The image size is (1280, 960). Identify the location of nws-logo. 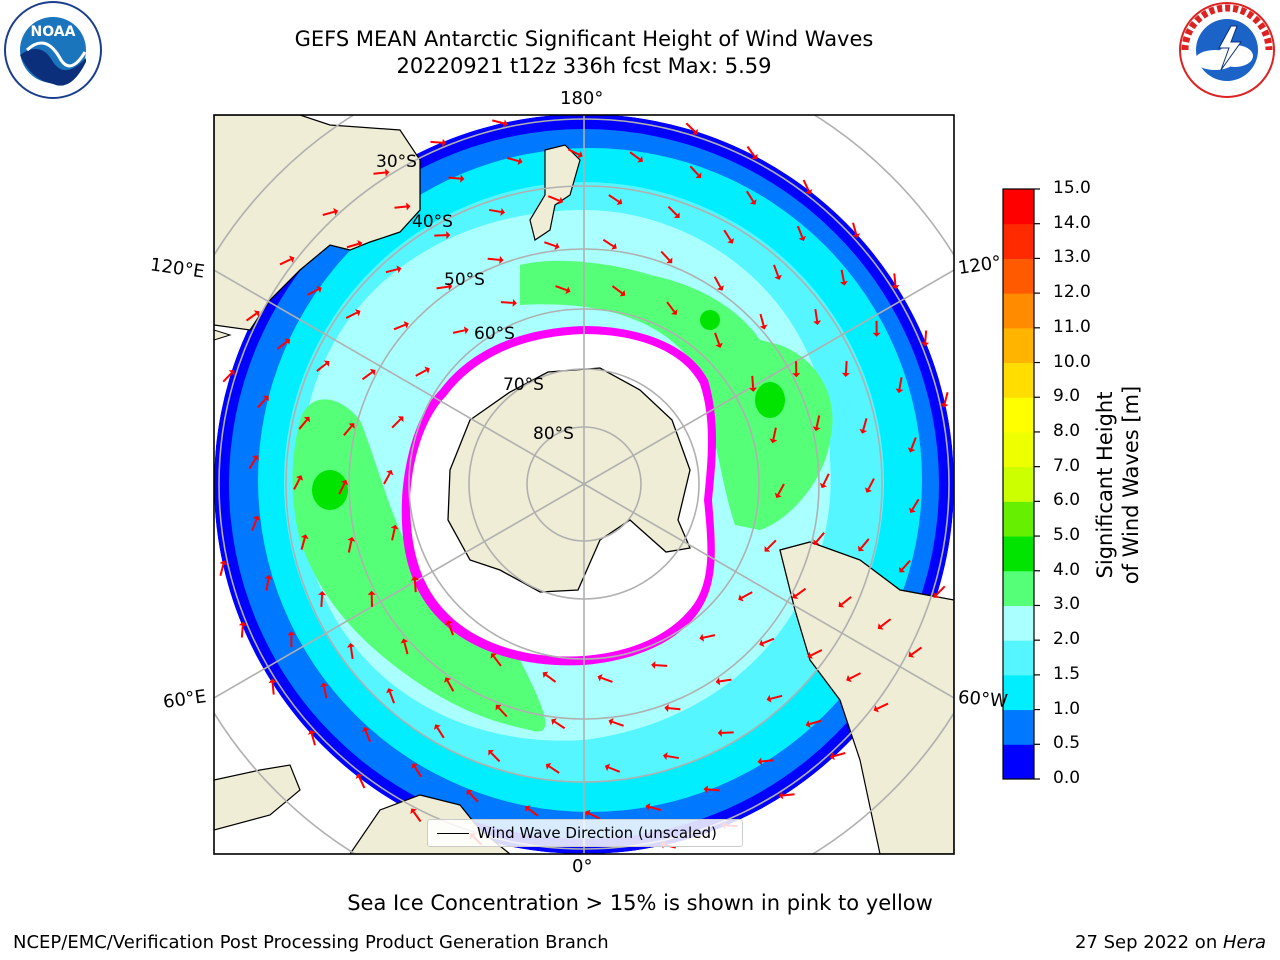
(1227, 50).